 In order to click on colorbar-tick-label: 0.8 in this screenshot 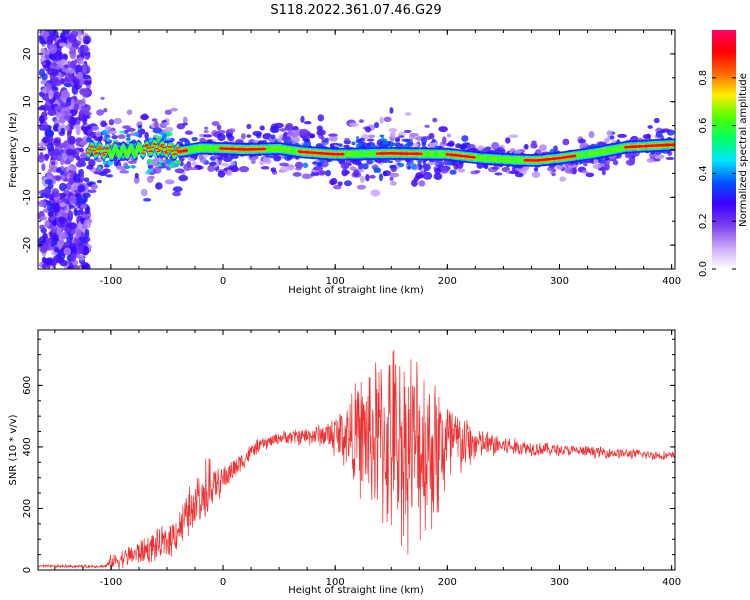, I will do `click(703, 78)`.